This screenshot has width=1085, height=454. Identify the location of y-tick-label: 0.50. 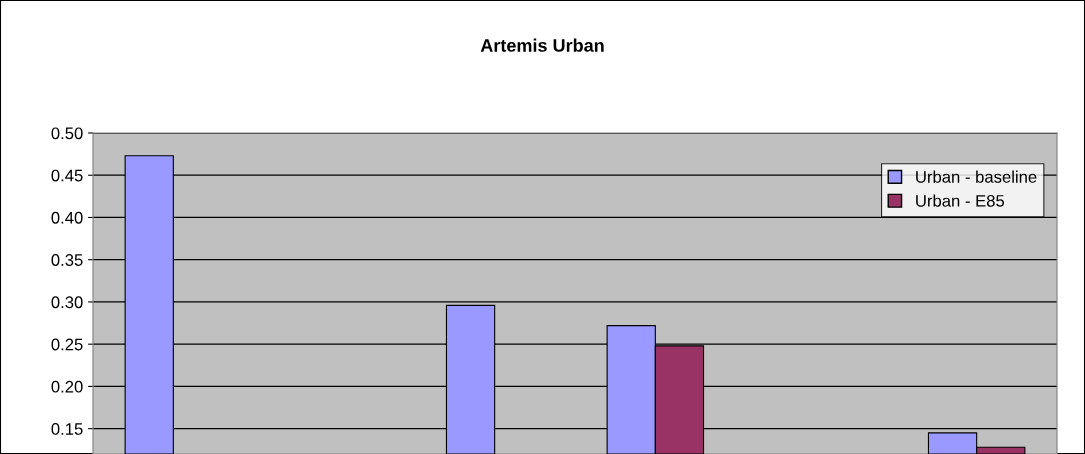
(67, 133).